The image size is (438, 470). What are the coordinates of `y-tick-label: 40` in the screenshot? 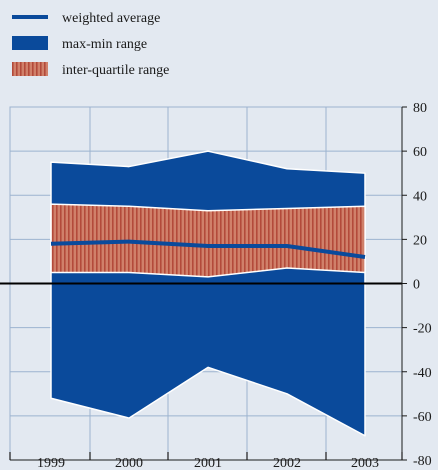 It's located at (420, 196).